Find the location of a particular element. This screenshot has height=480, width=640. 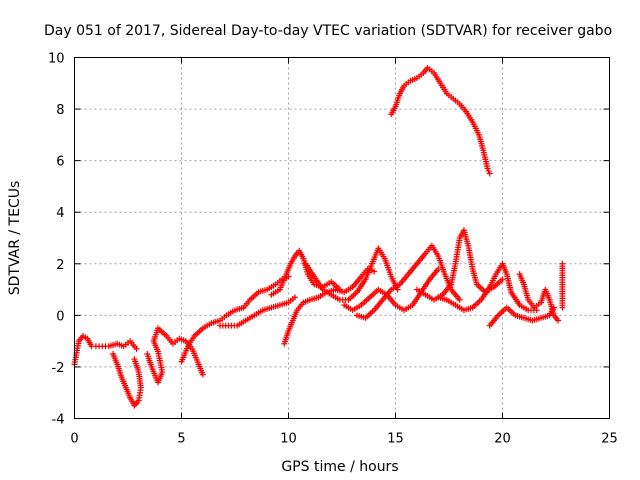

x-tick-label: 20 is located at coordinates (502, 439).